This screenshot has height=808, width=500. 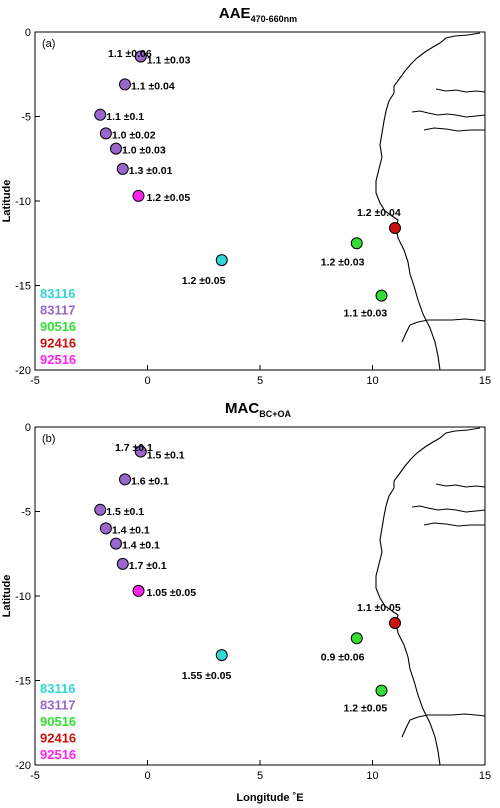 I want to click on data-value-label: 1.55 ±0.05, so click(x=207, y=676).